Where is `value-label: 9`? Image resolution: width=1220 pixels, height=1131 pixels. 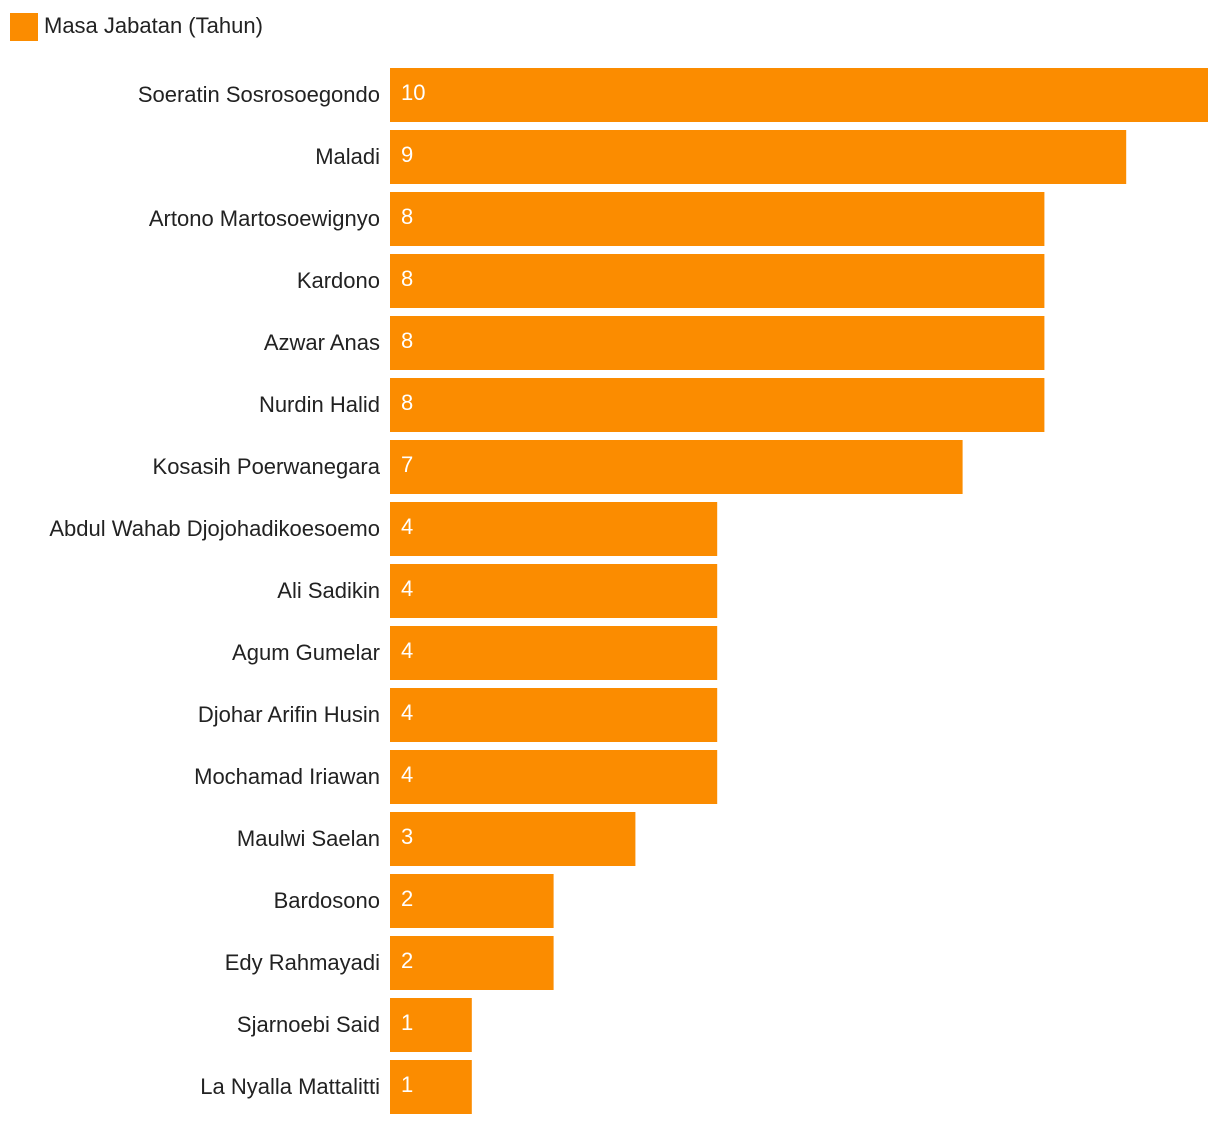
value-label: 9 is located at coordinates (407, 154).